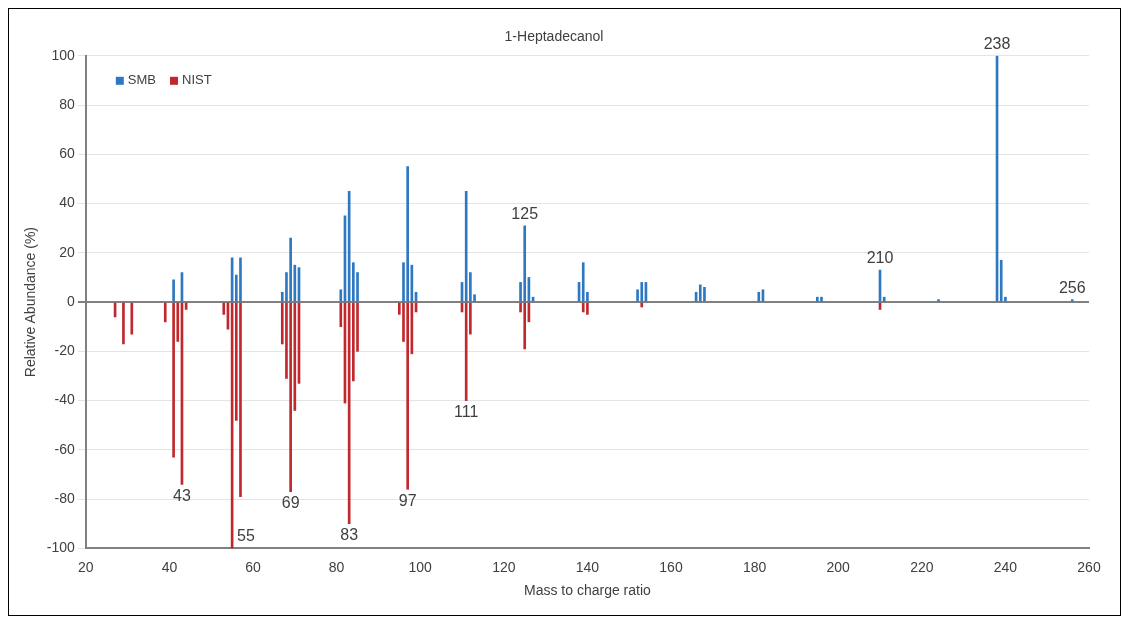  What do you see at coordinates (169, 566) in the screenshot?
I see `x-tick-label: 40` at bounding box center [169, 566].